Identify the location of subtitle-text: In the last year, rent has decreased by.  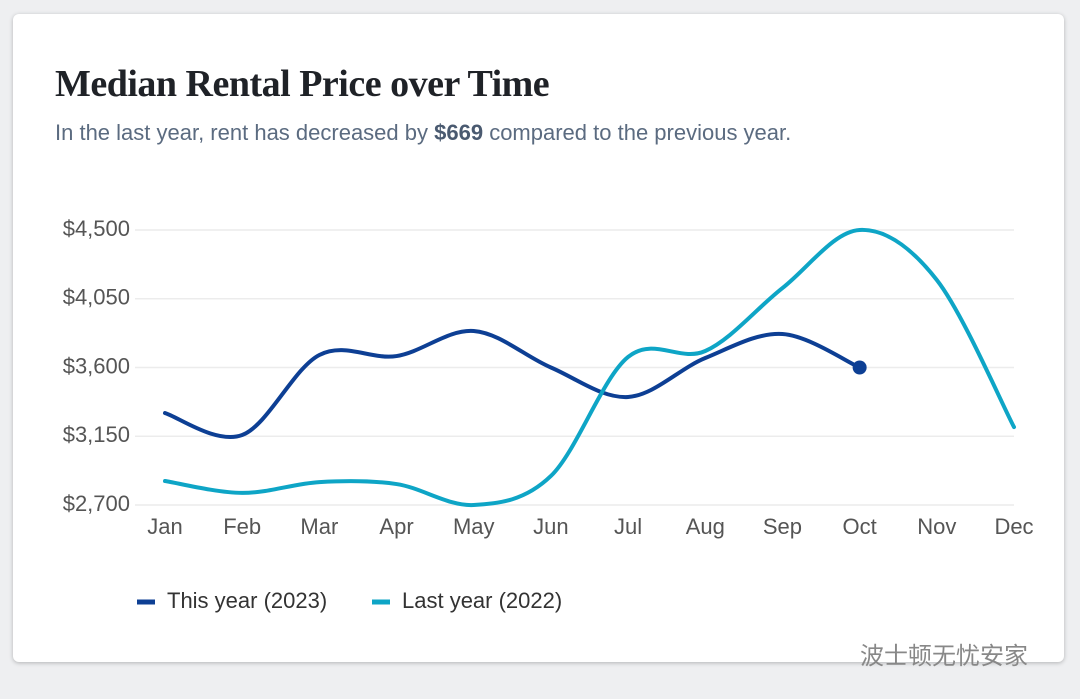
(245, 132).